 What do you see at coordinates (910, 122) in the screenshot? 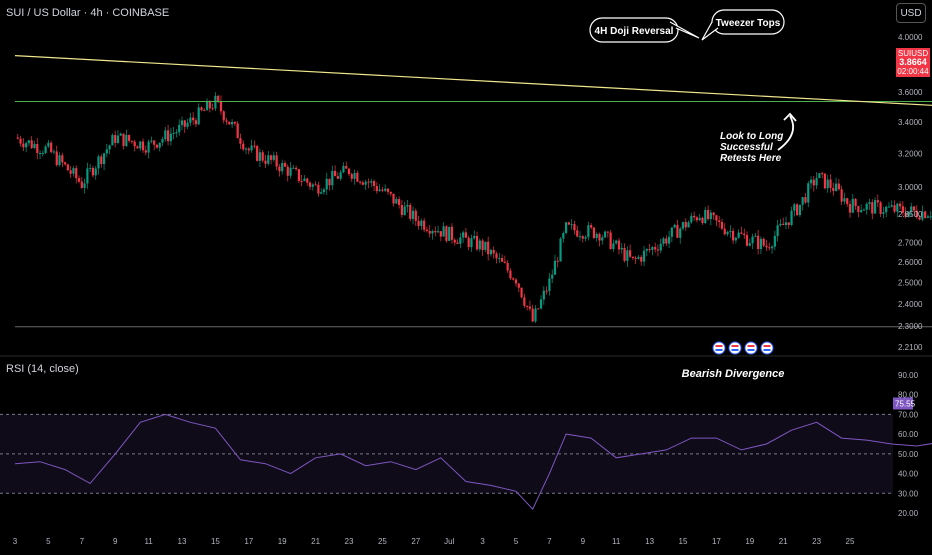
I see `price-axis-label: 3.4000` at bounding box center [910, 122].